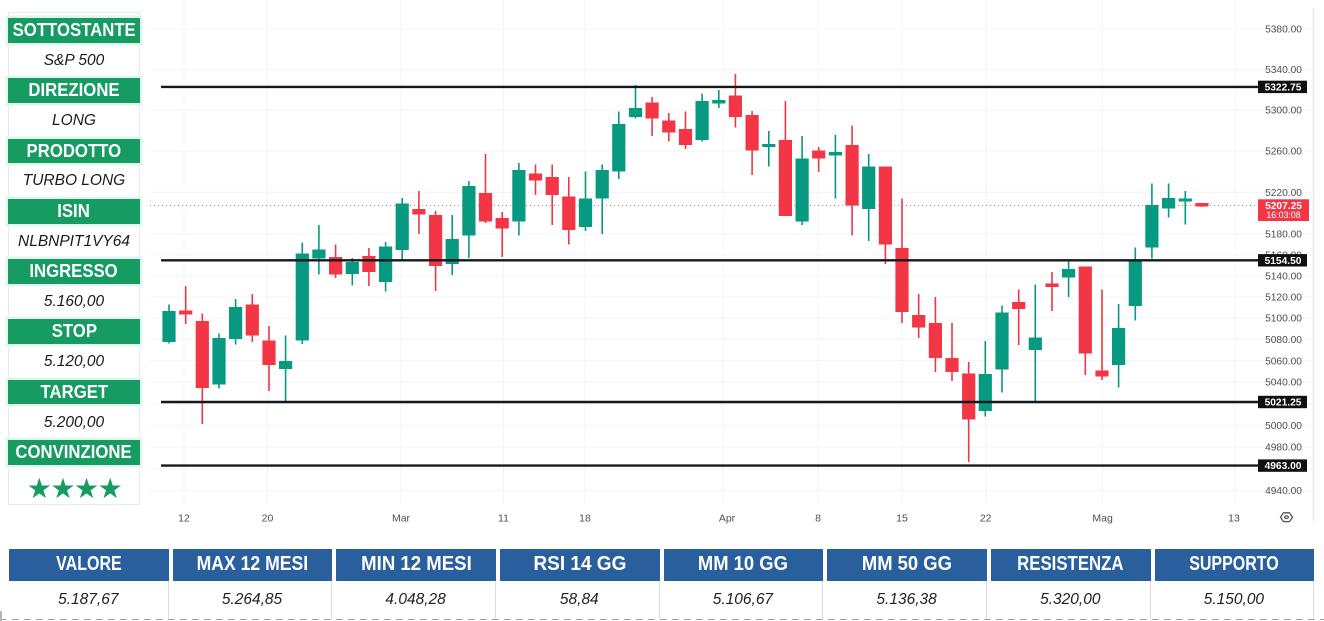 The image size is (1324, 621). I want to click on svg-text: 5154.50, so click(1283, 261).